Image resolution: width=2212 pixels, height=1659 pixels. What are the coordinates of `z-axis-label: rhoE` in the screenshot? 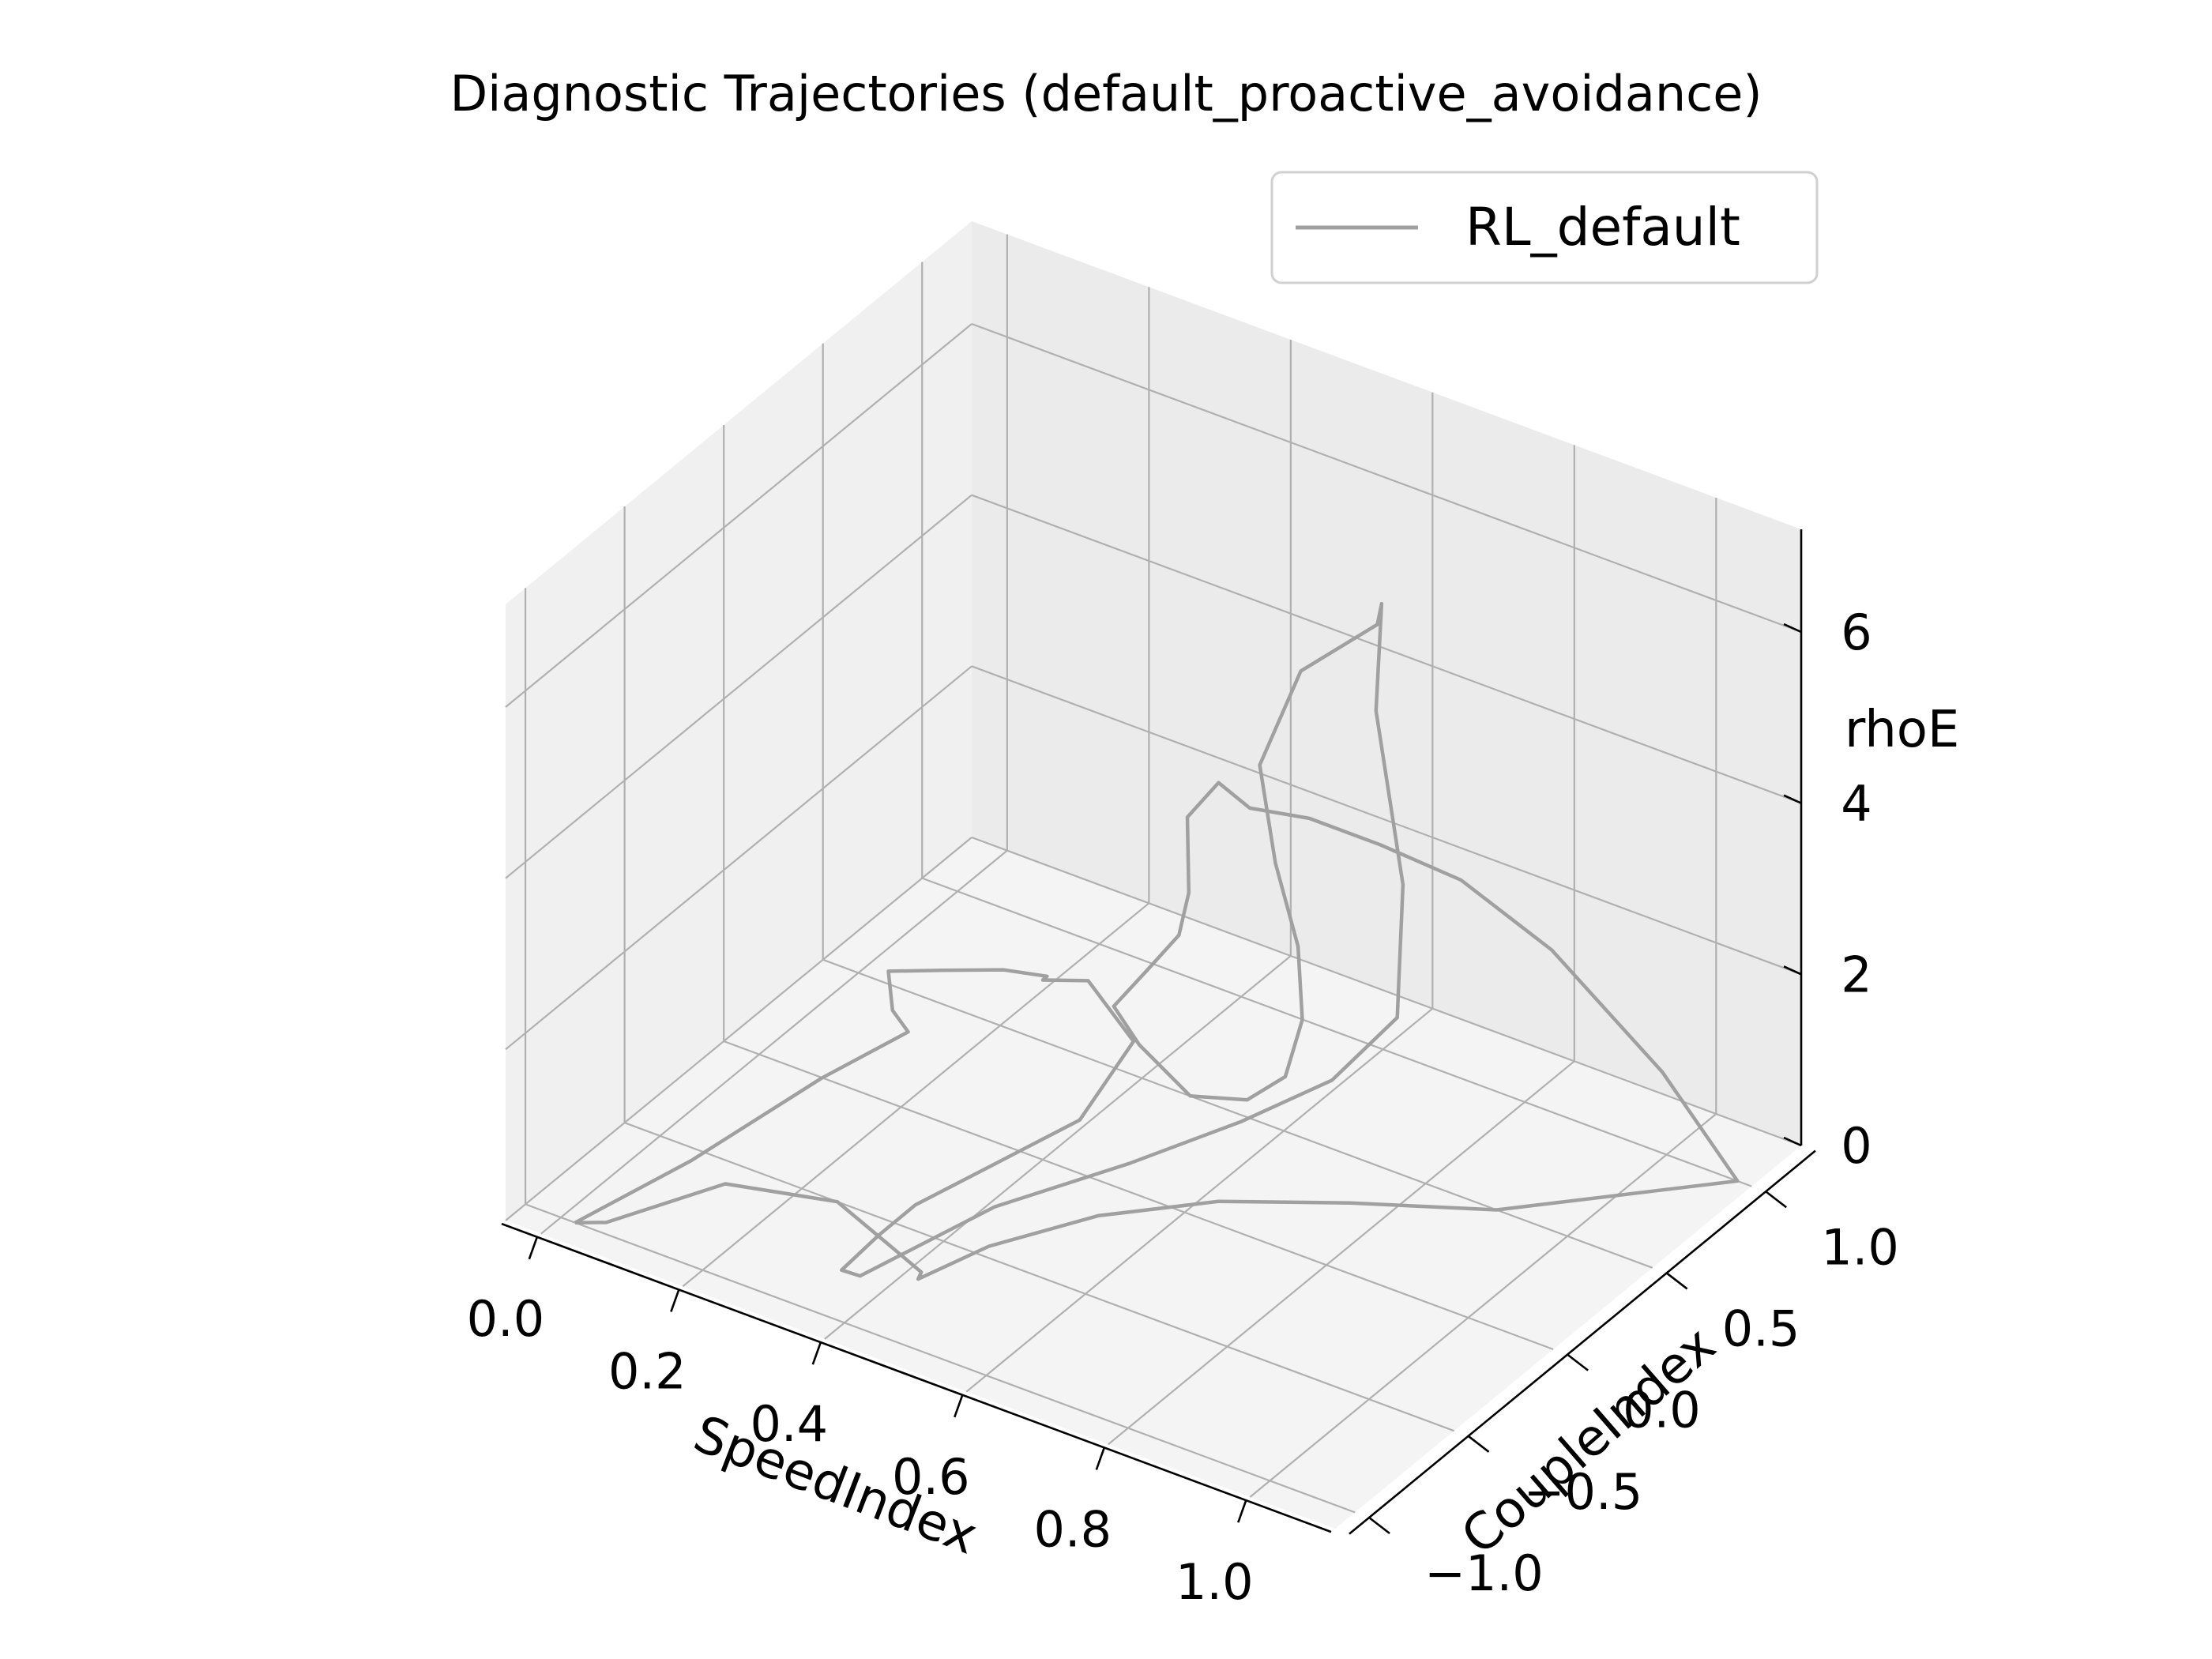 It's located at (1902, 730).